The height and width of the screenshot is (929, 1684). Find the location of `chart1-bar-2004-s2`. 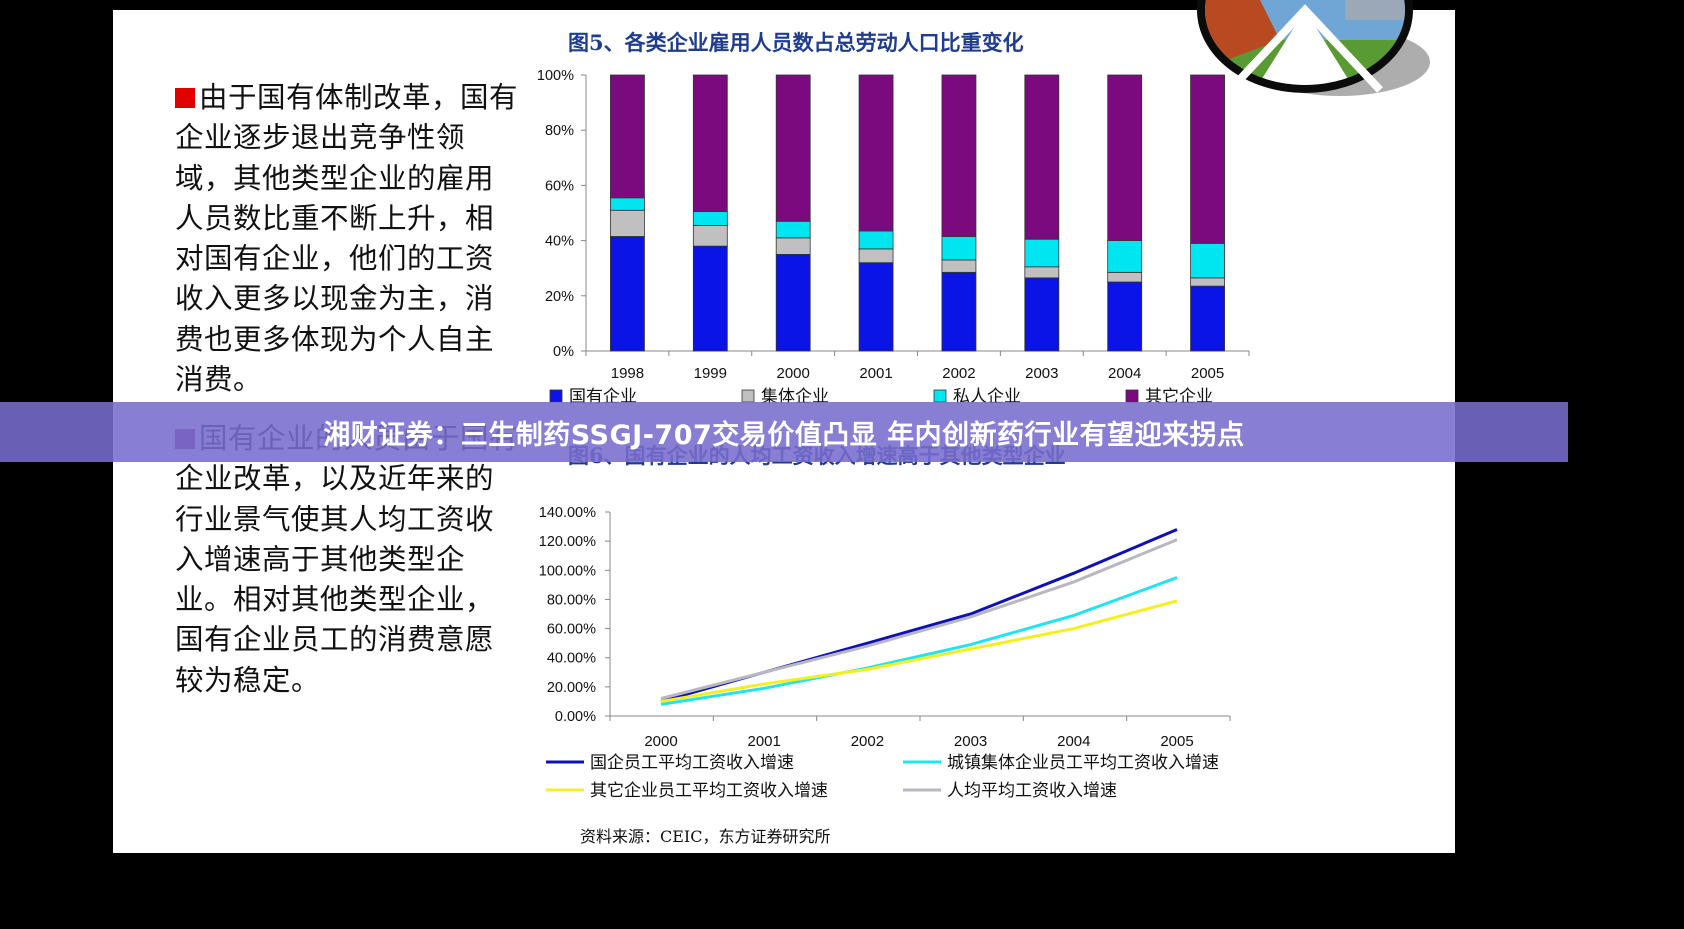

chart1-bar-2004-s2 is located at coordinates (1125, 256).